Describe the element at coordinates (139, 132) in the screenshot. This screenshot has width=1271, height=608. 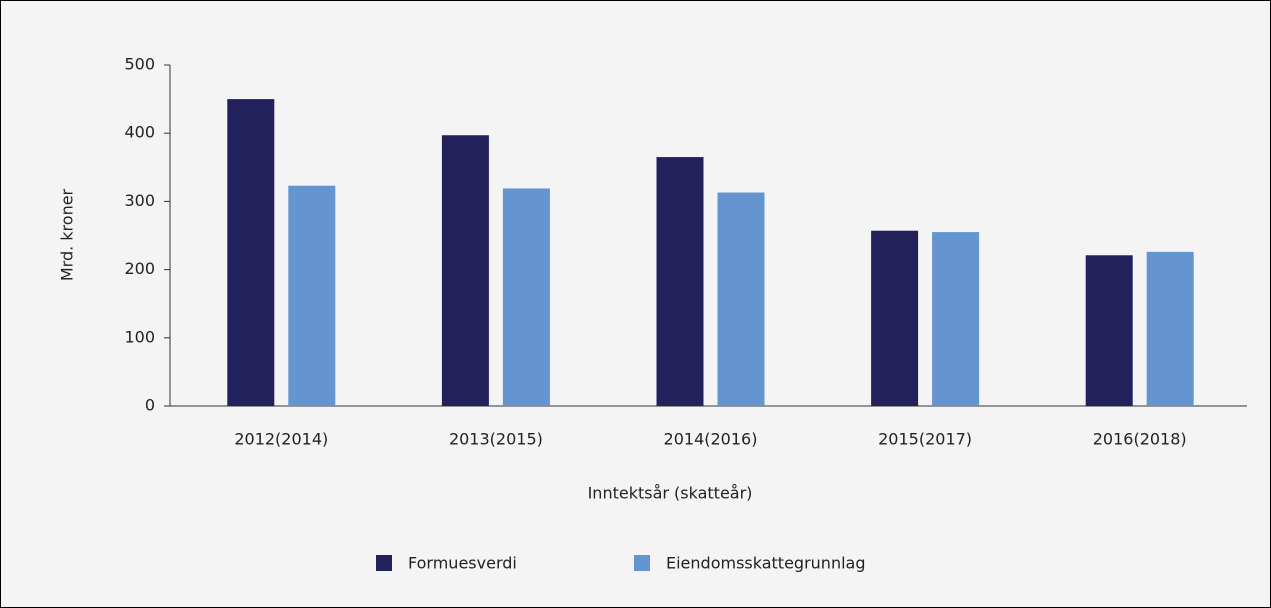
I see `y-tick-label: 400` at that location.